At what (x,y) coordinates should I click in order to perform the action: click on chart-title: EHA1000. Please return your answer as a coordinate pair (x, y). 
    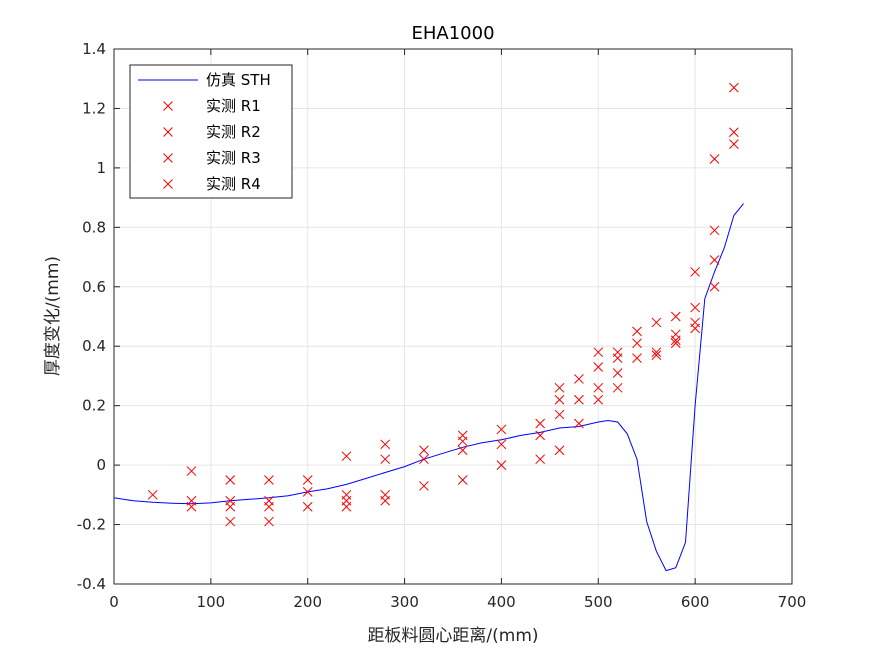
    Looking at the image, I should click on (452, 33).